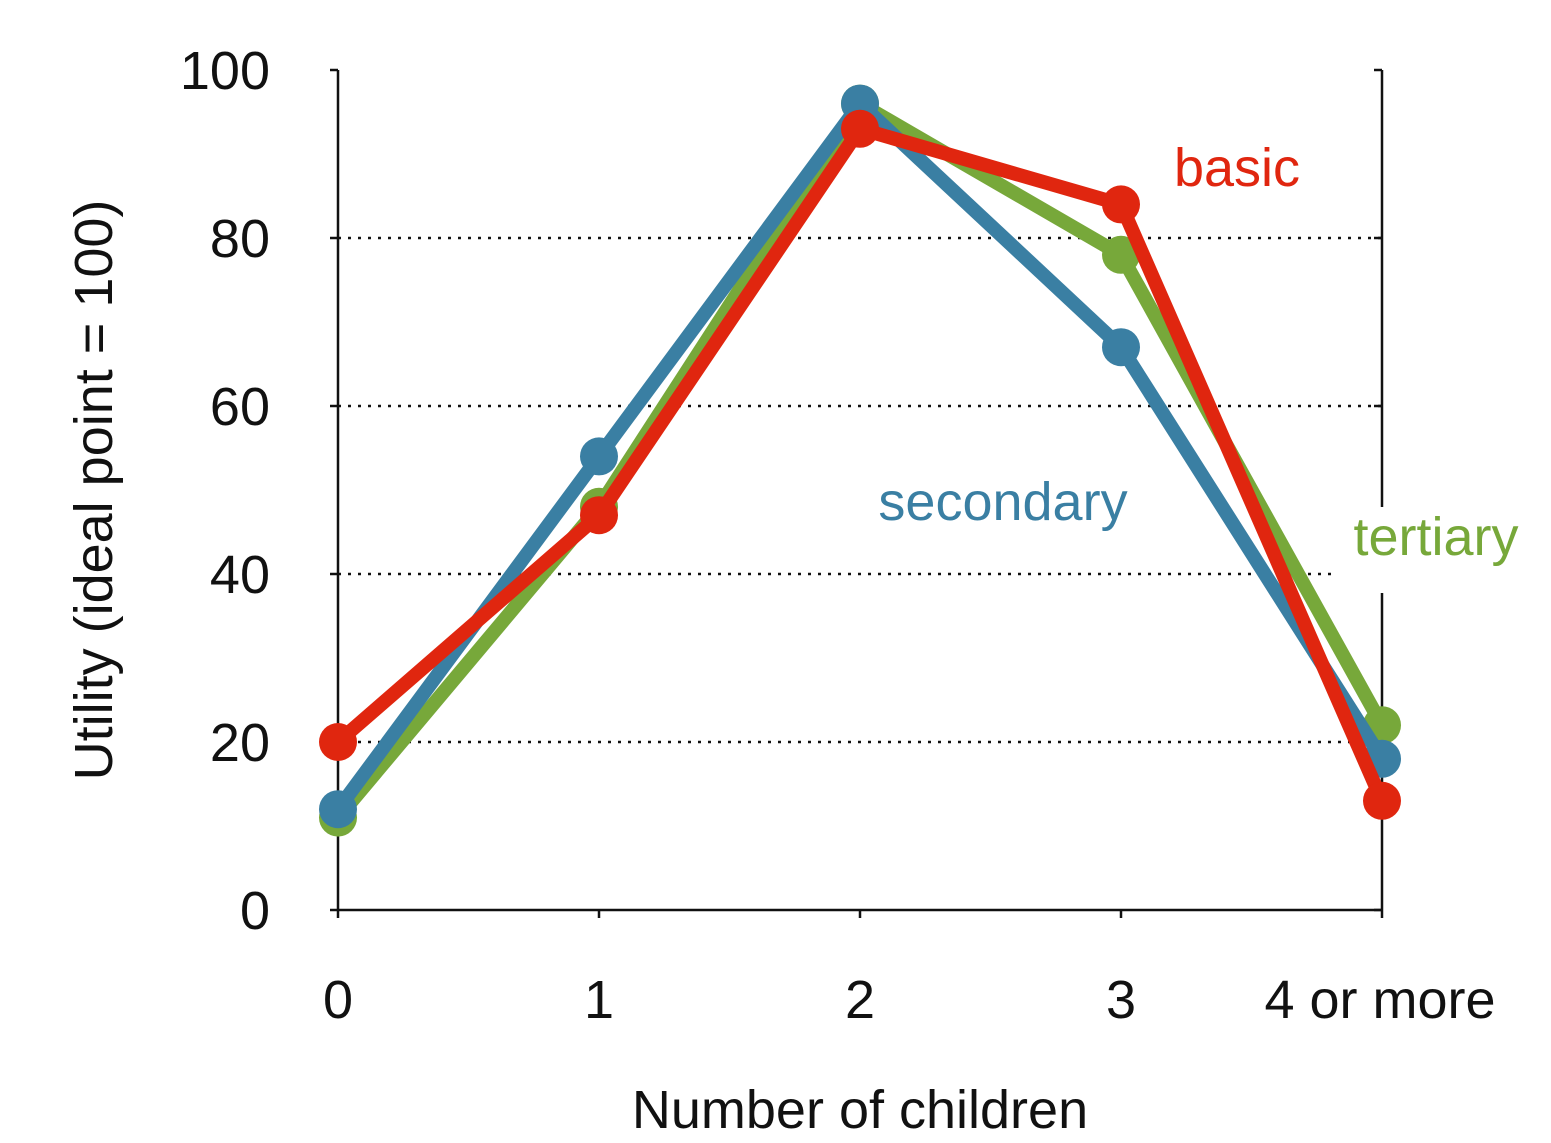 Image resolution: width=1551 pixels, height=1143 pixels. What do you see at coordinates (1002, 502) in the screenshot?
I see `series-label-secondary: secondary` at bounding box center [1002, 502].